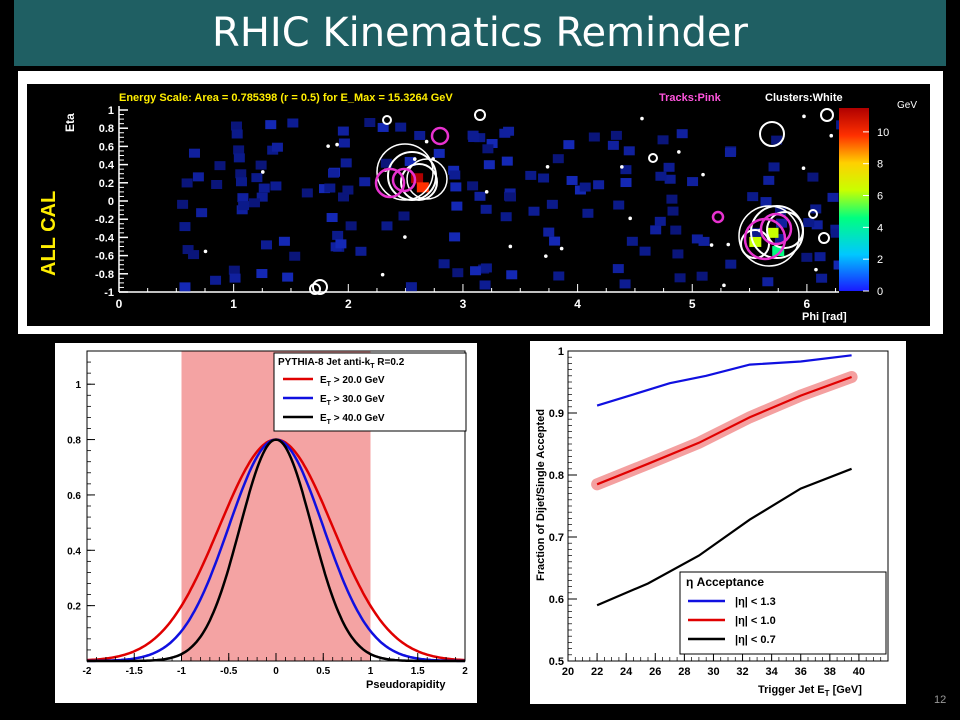 This screenshot has height=720, width=960. Describe the element at coordinates (323, 671) in the screenshot. I see `x-tick-label: 0.5` at that location.